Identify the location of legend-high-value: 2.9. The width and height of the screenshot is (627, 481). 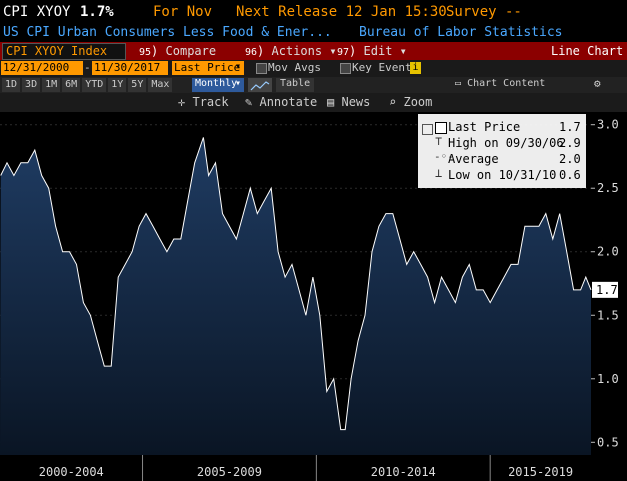
(570, 143).